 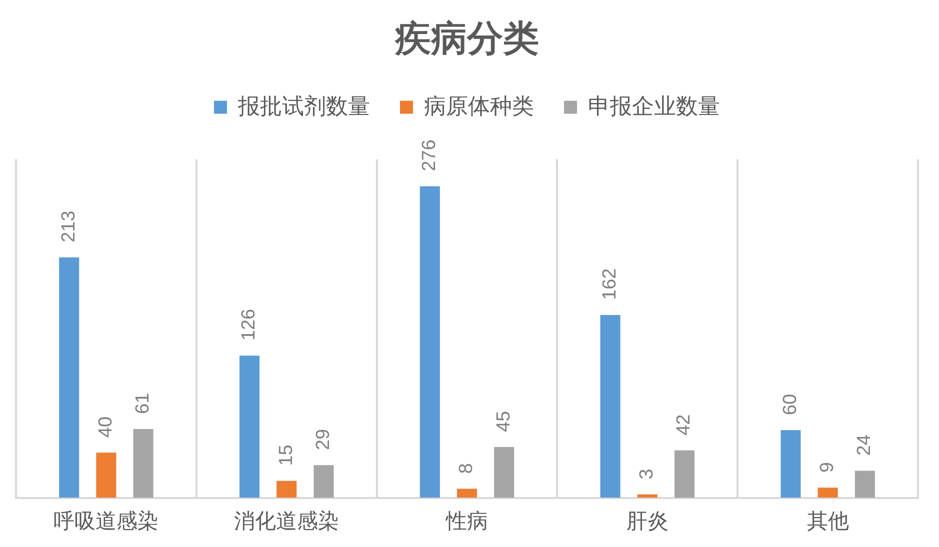 I want to click on x-tick-label: 肝炎, so click(x=647, y=522).